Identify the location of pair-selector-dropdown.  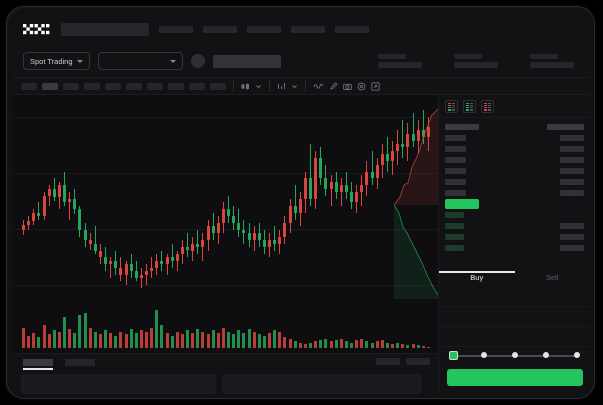
(140, 61).